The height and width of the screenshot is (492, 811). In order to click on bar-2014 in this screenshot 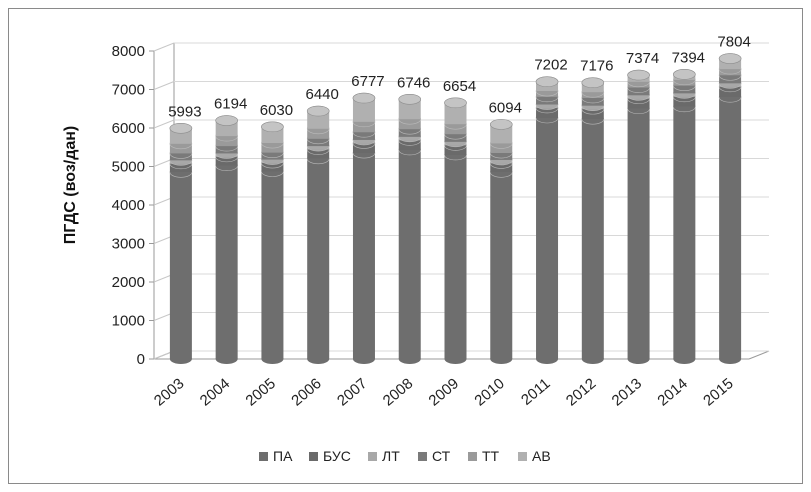, I will do `click(684, 216)`.